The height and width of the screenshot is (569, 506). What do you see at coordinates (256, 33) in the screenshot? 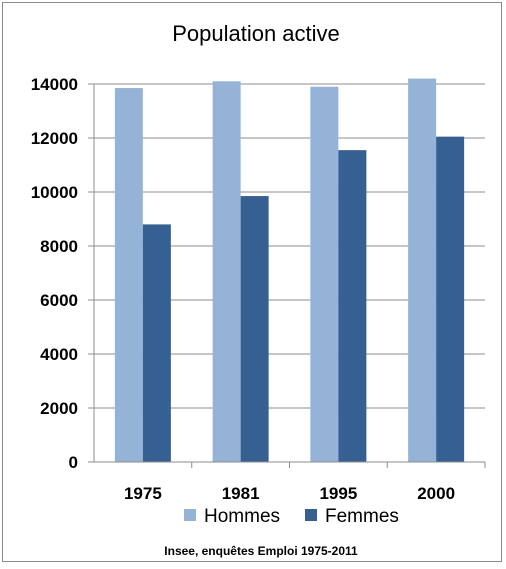
I see `chart-title: Population active` at bounding box center [256, 33].